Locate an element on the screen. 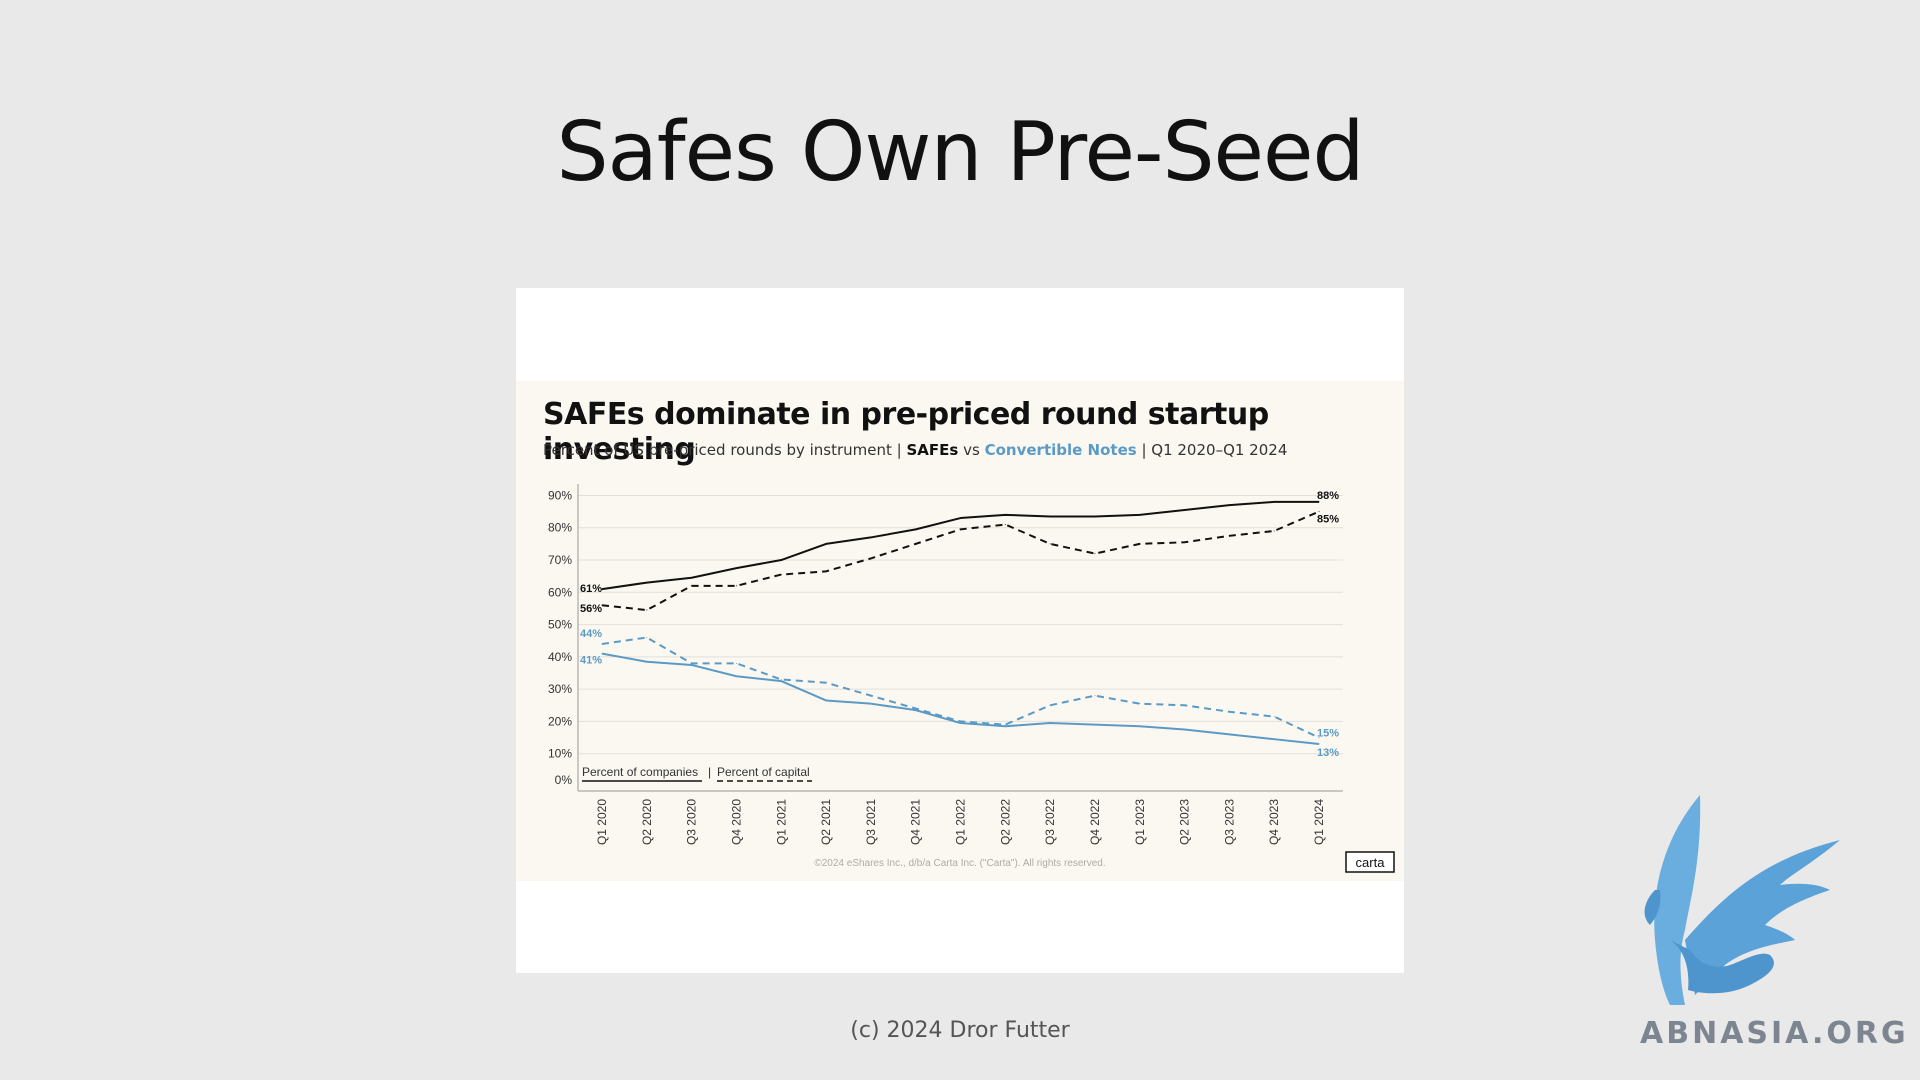  slide-footer: (c) 2024 Dror Futter is located at coordinates (960, 1030).